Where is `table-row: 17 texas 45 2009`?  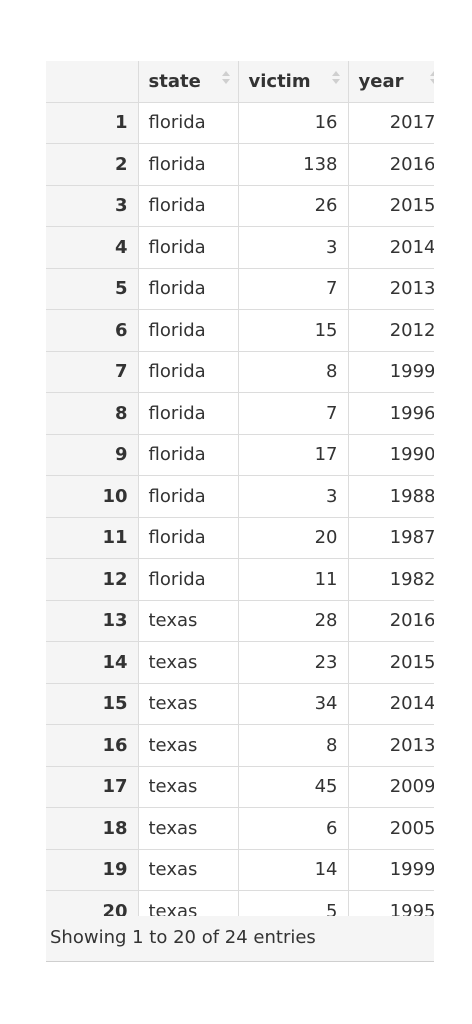 table-row: 17 texas 45 2009 is located at coordinates (240, 787).